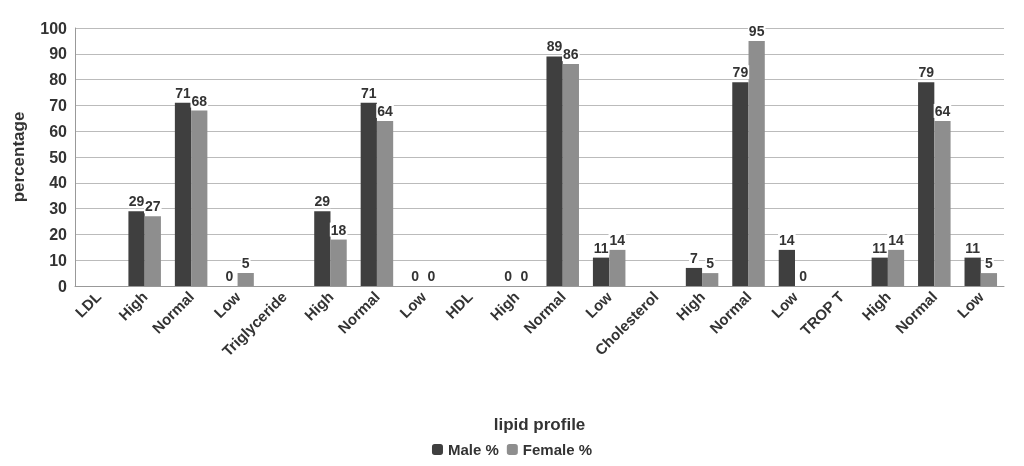 This screenshot has width=1024, height=466. Describe the element at coordinates (63, 286) in the screenshot. I see `y-tick-label: 0` at that location.